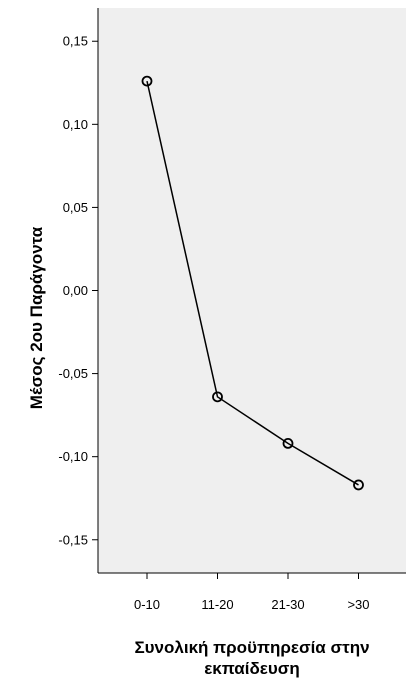 The height and width of the screenshot is (688, 408). What do you see at coordinates (252, 592) in the screenshot?
I see `x-axis: 0-10 11-20 21-30 >30` at bounding box center [252, 592].